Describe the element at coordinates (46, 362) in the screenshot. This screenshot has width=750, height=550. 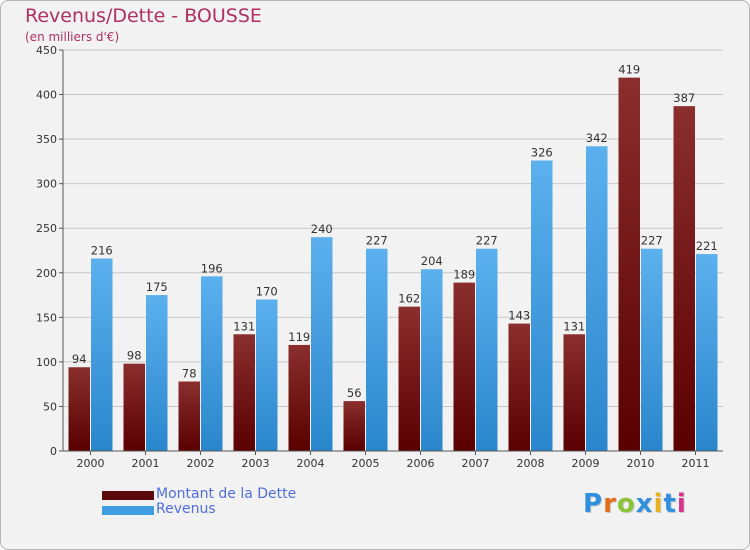
I see `y-tick-label: 100` at that location.